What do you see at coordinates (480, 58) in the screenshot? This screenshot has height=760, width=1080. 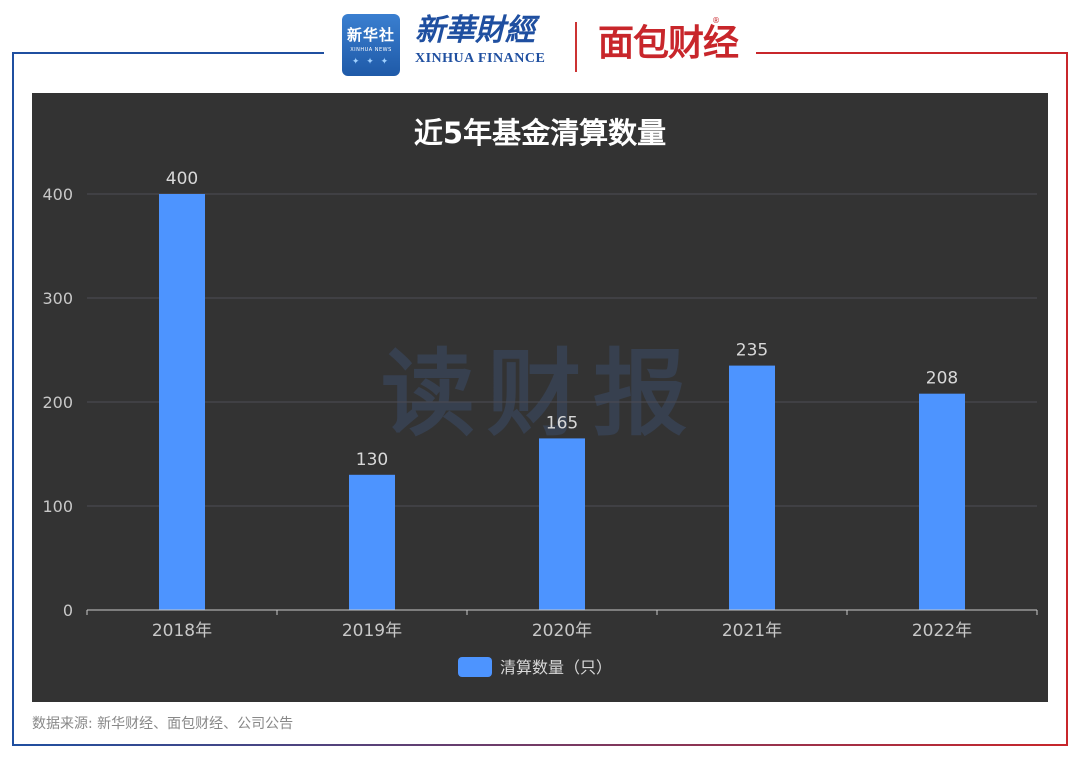 I see `brand-en: XINHUA FINANCE` at bounding box center [480, 58].